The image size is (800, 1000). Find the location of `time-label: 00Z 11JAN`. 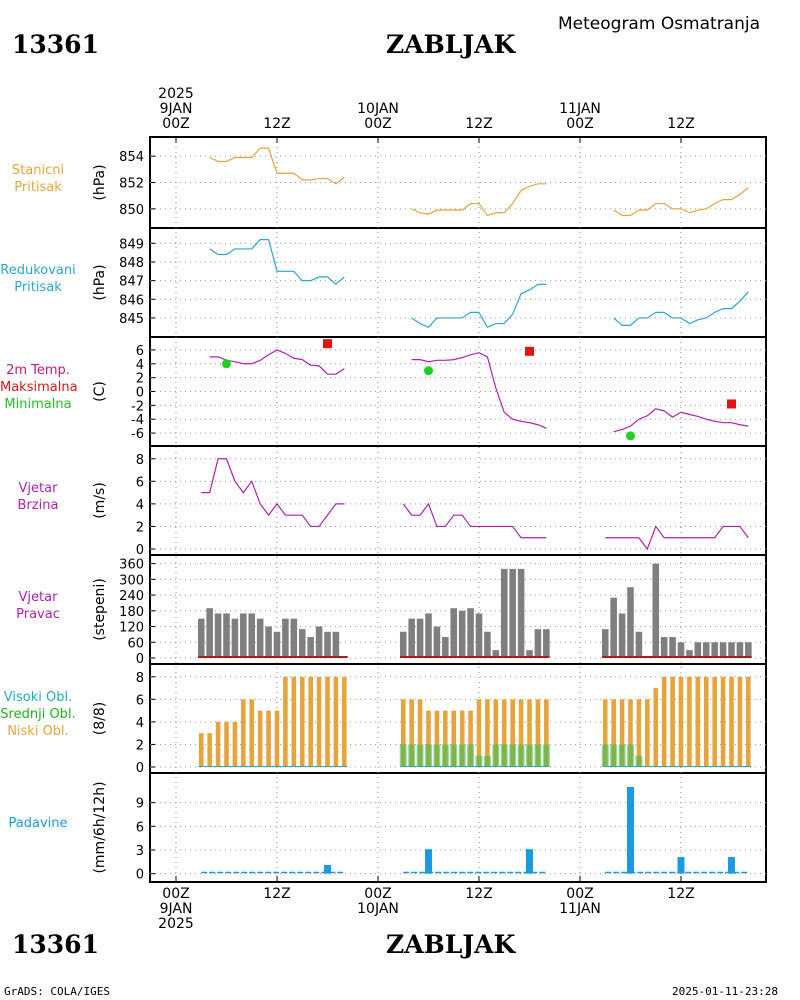

time-label: 00Z 11JAN is located at coordinates (580, 902).